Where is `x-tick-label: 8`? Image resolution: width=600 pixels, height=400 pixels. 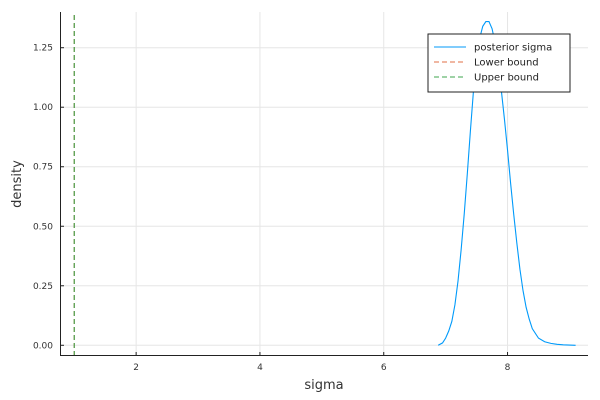 x-tick-label: 8 is located at coordinates (508, 368).